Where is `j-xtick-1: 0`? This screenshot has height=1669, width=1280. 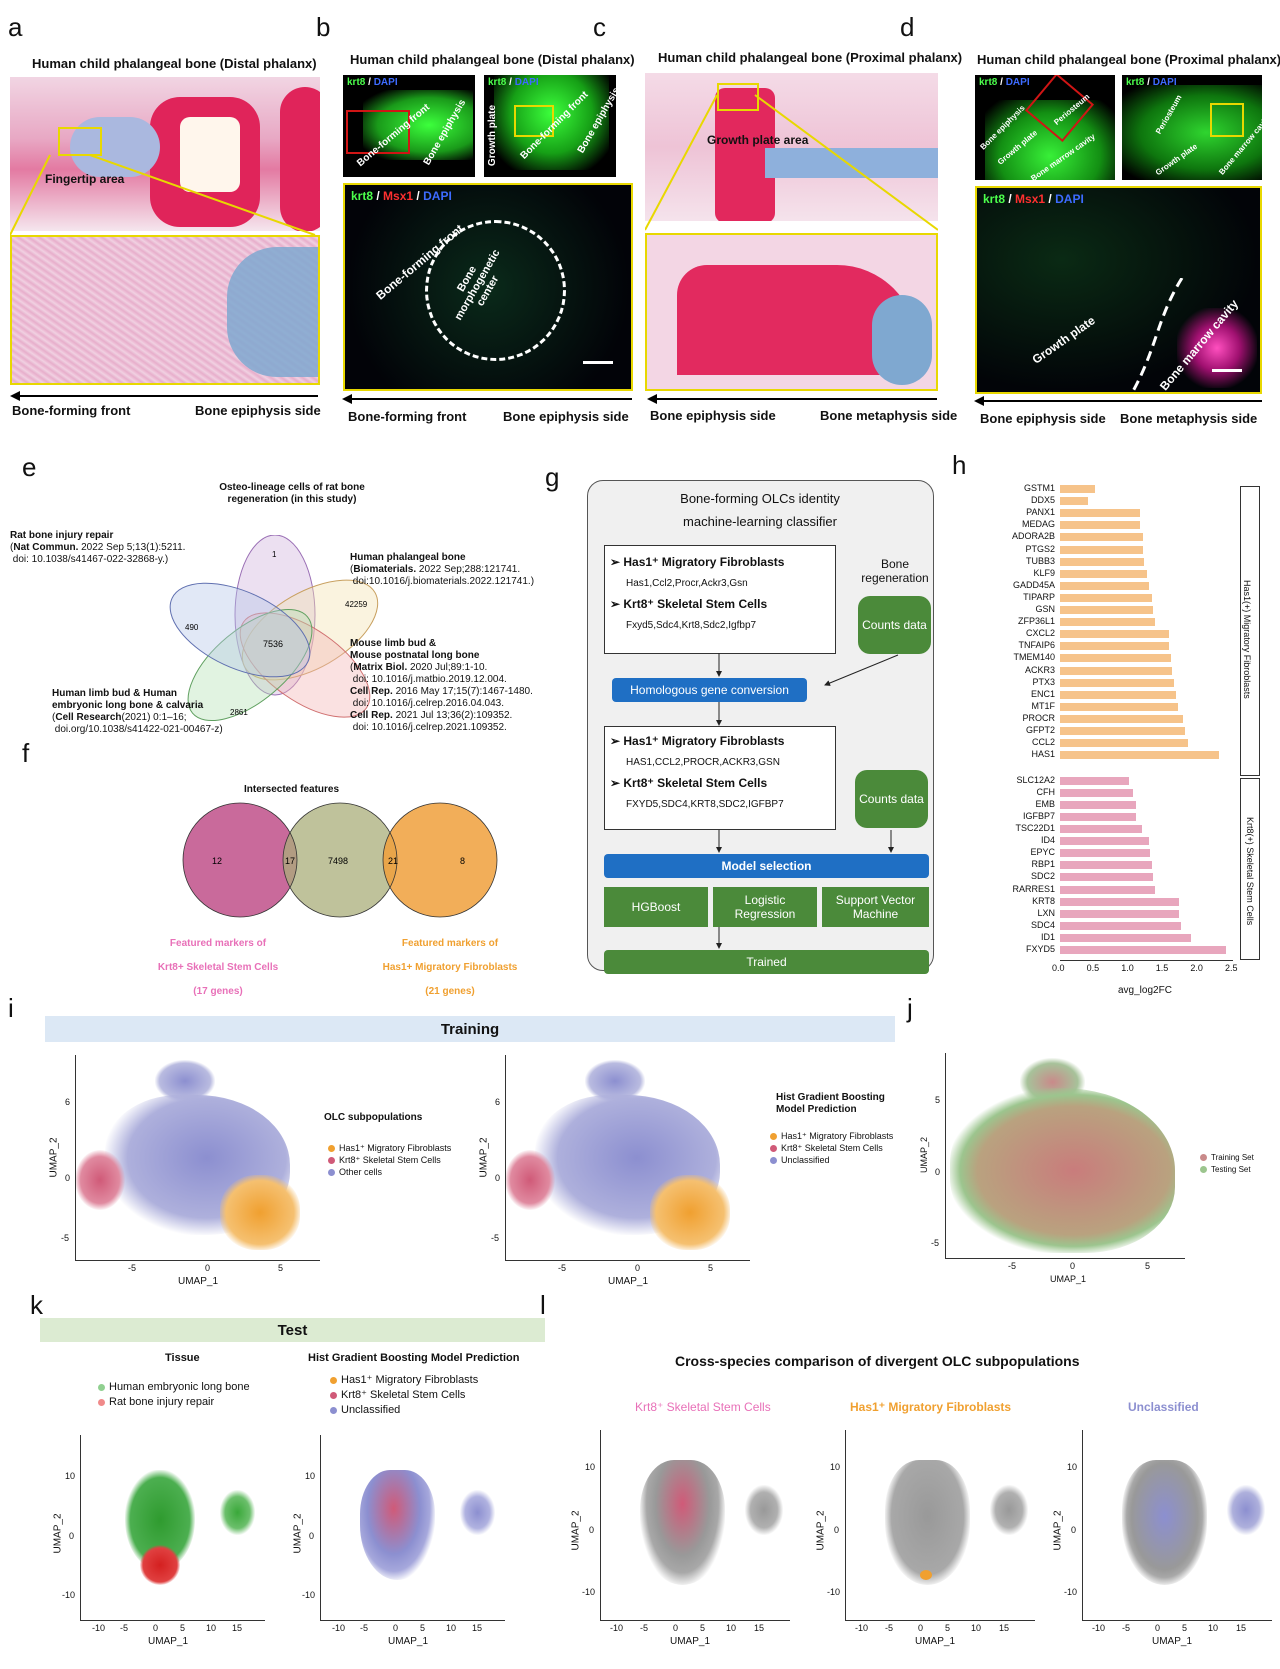 j-xtick-1: 0 is located at coordinates (1073, 1266).